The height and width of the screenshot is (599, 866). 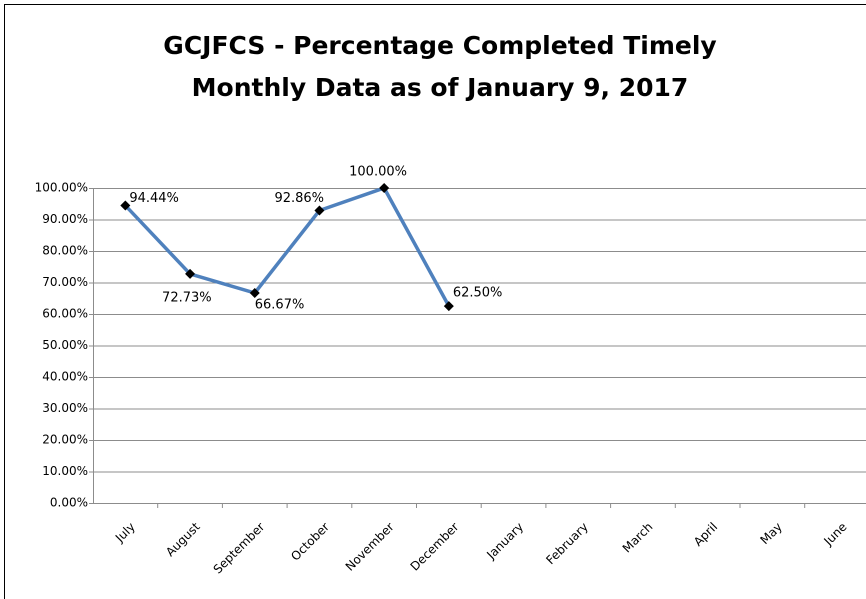 I want to click on y-tick-label: 70.00%, so click(x=65, y=282).